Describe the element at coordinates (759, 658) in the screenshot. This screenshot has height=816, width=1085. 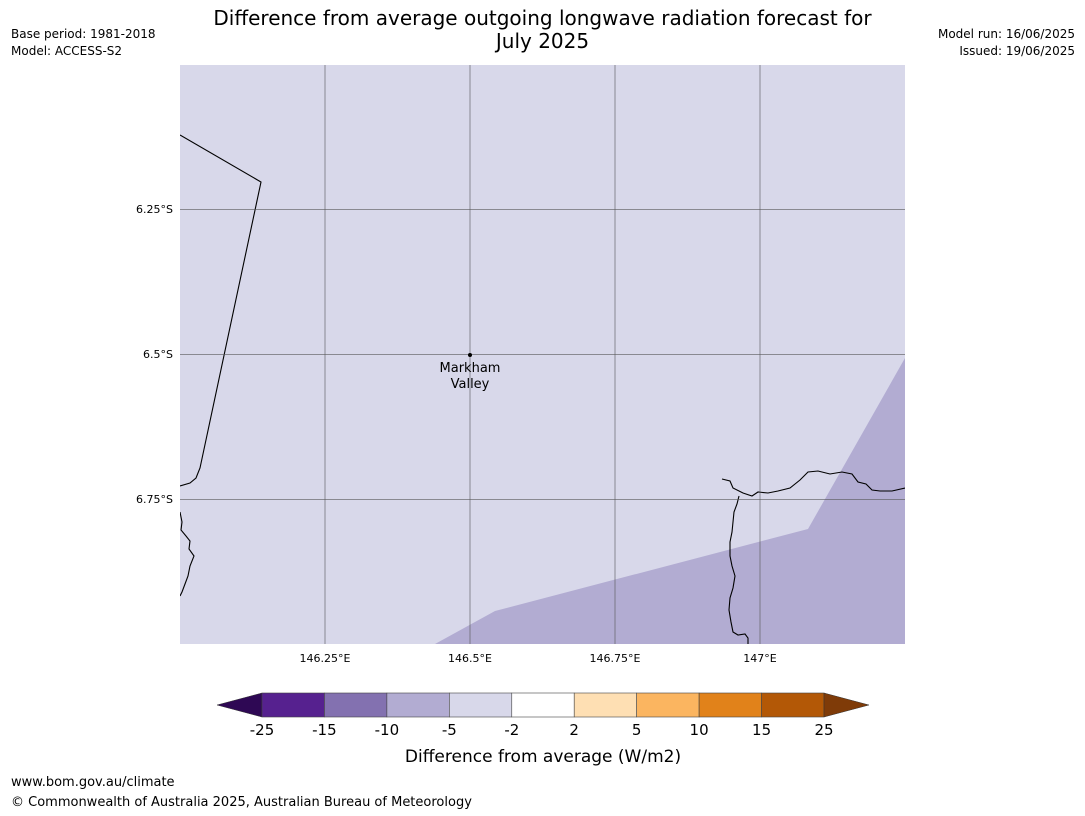
I see `lon-tick-label: 147°E` at that location.